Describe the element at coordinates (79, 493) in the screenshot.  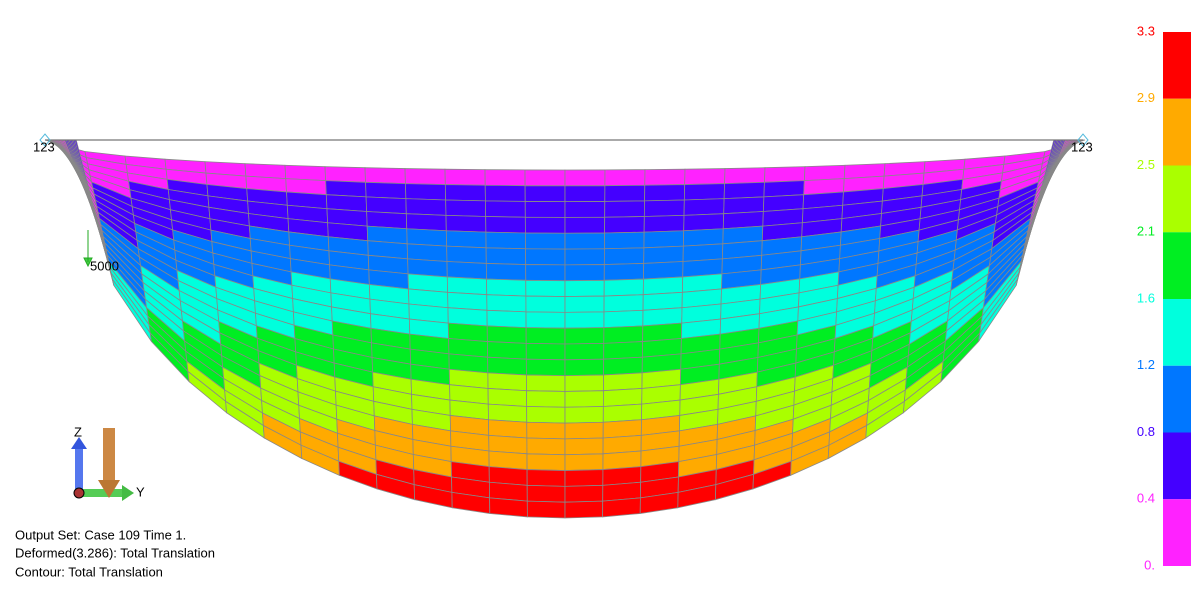
I see `x-axis` at that location.